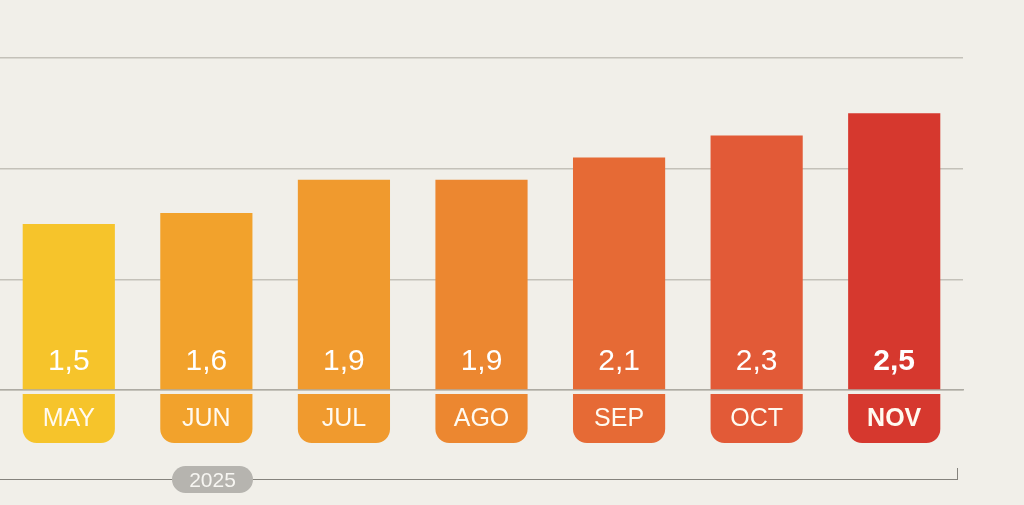  I want to click on data-label: 2,1, so click(619, 360).